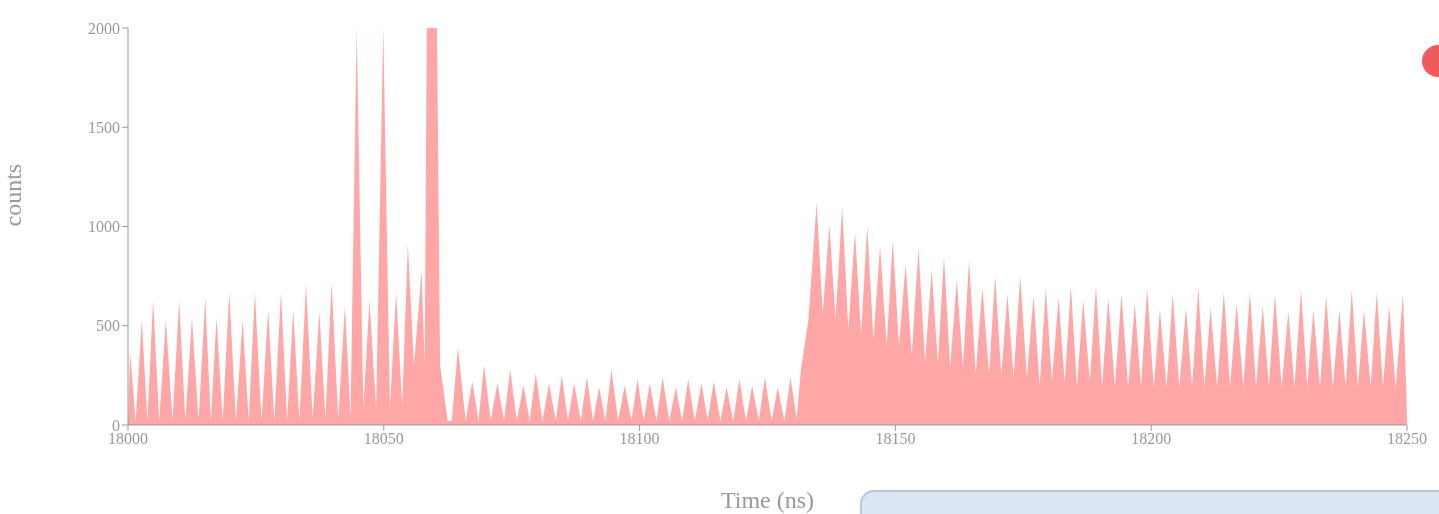 This screenshot has width=1439, height=514. Describe the element at coordinates (104, 127) in the screenshot. I see `y-tick-label: 1500` at that location.